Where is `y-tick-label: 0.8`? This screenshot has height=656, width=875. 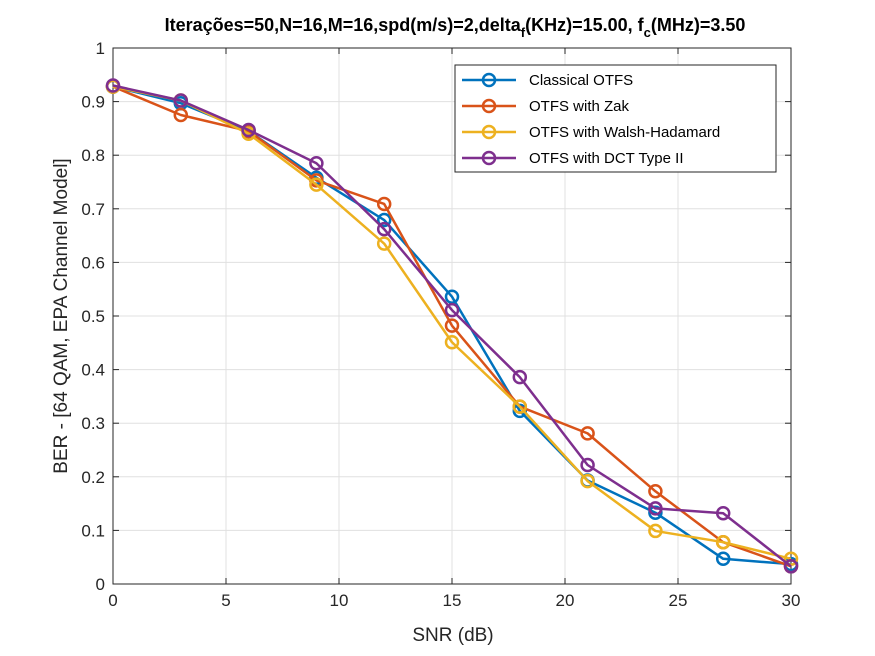 y-tick-label: 0.8 is located at coordinates (93, 155).